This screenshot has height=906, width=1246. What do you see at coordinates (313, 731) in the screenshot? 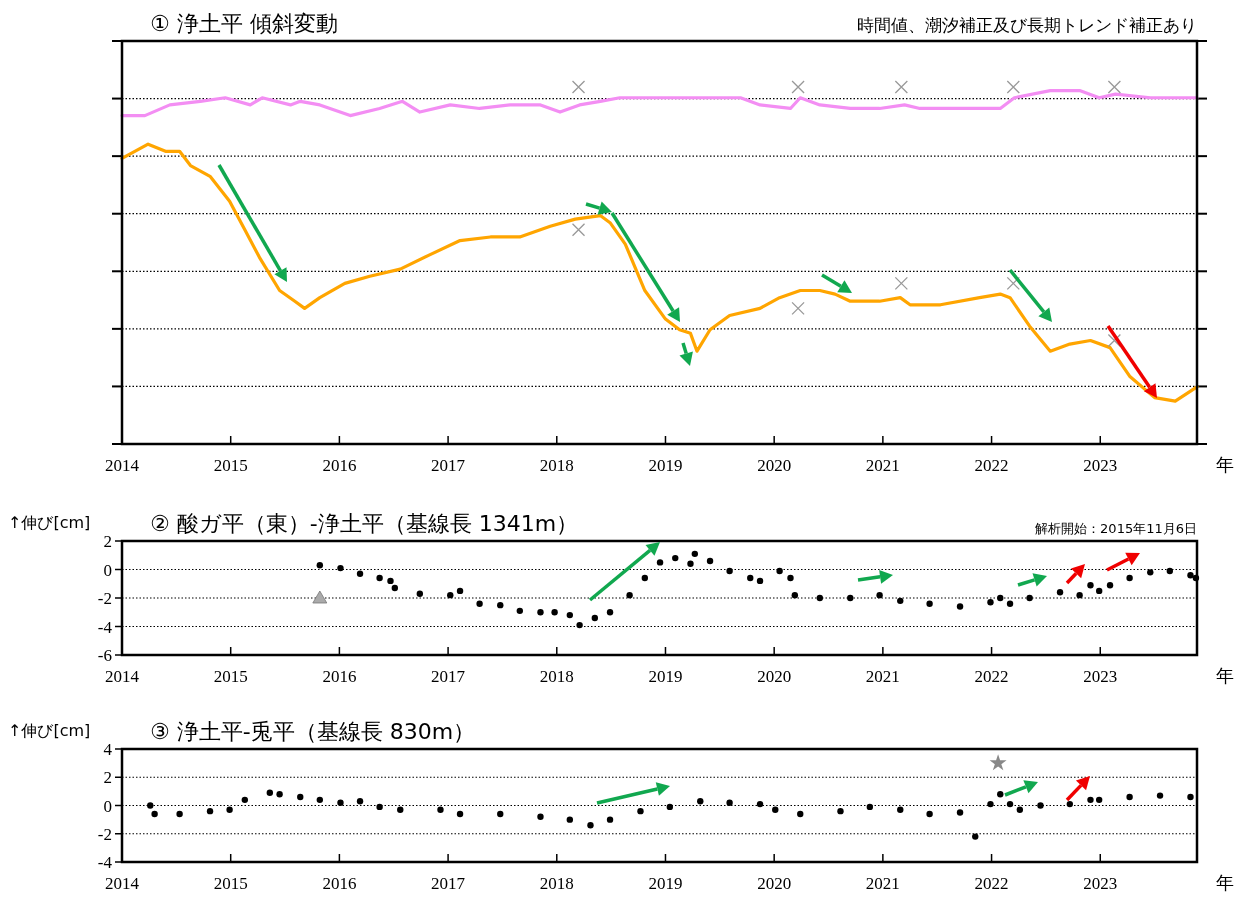
I see `chart-title: ③ 浄土平-兎平（基線長 830m）` at bounding box center [313, 731].